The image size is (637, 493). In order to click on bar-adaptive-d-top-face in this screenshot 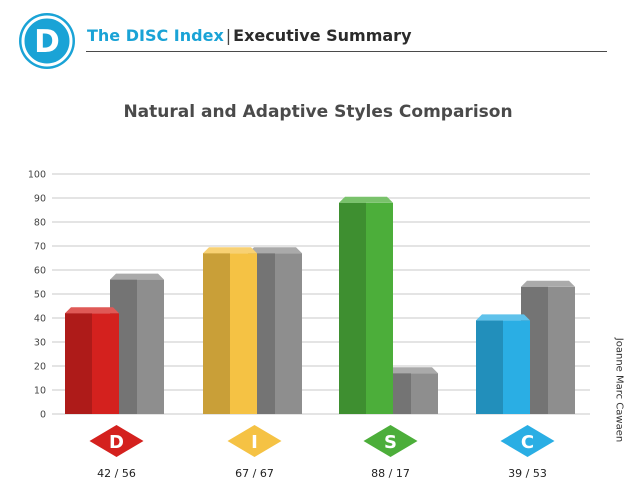, I will do `click(137, 276)`.